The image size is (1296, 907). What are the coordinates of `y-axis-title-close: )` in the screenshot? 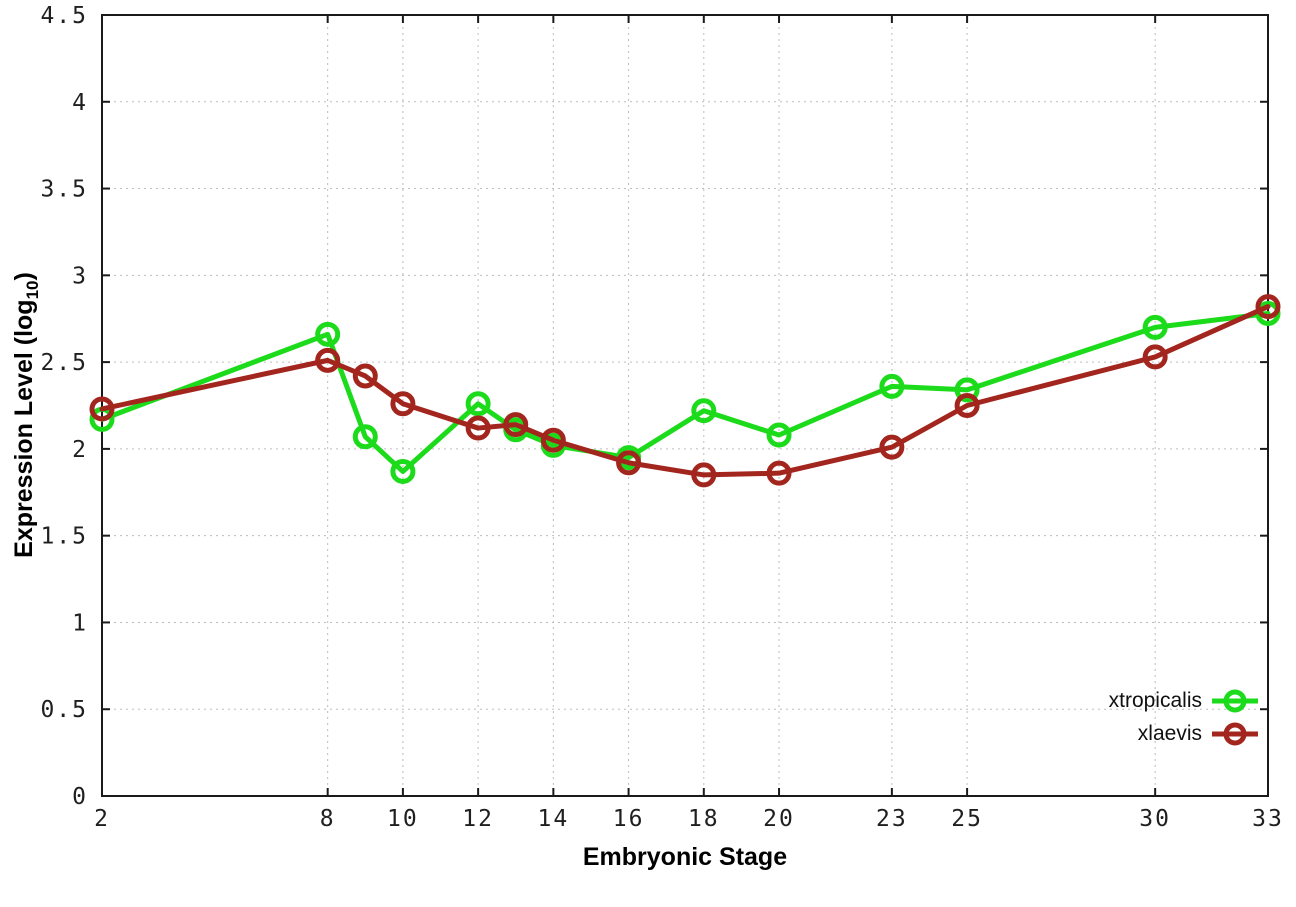 It's located at (24, 276).